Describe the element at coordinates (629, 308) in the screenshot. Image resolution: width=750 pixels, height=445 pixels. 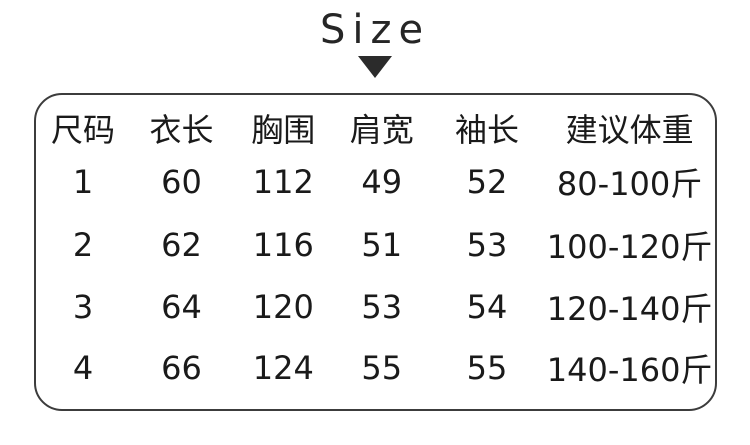
I see `cell-suggested-weight: 120-140斤` at that location.